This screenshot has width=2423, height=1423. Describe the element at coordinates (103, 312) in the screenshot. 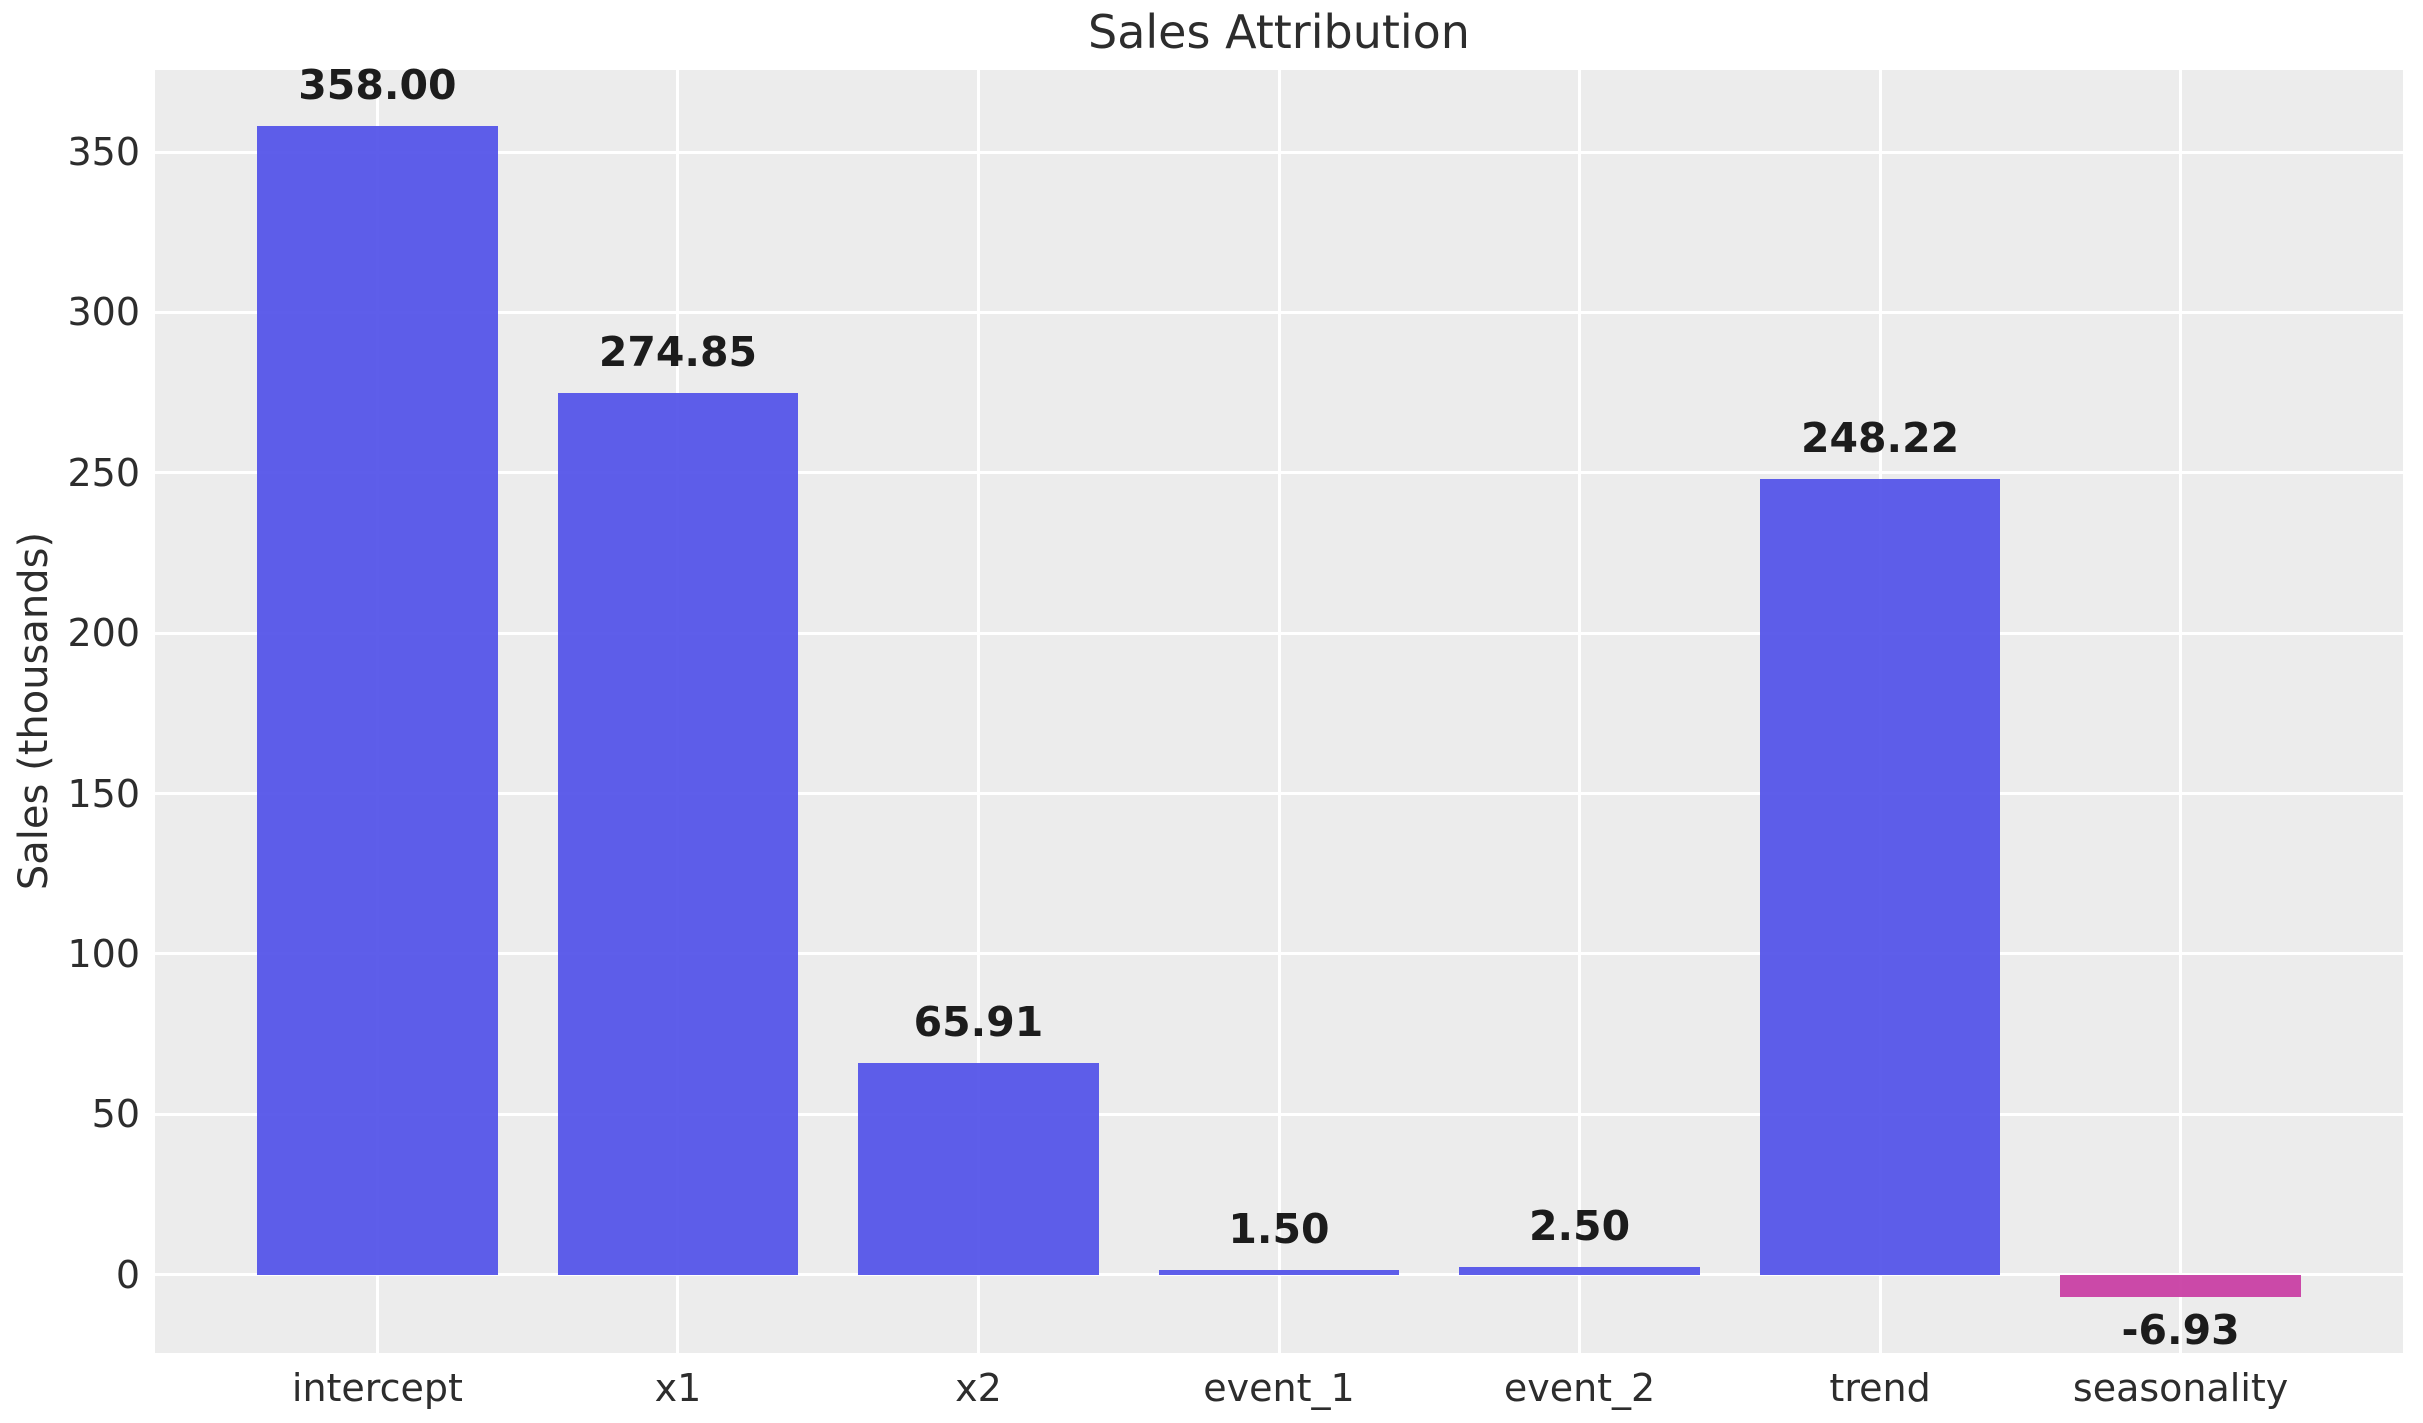

I see `y-tick-label: 300` at that location.